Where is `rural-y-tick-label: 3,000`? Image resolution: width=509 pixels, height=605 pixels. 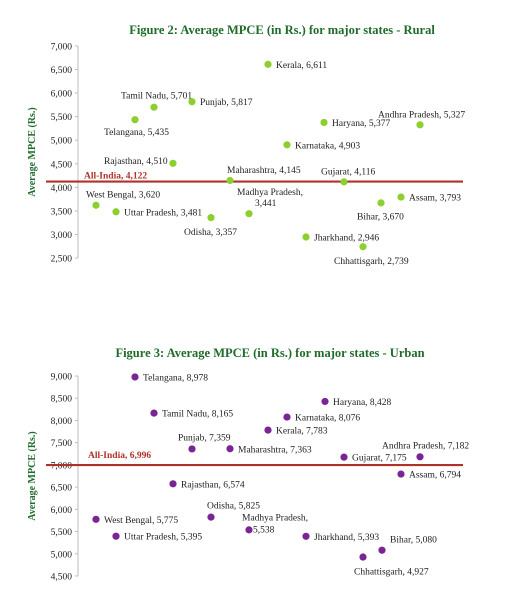
rural-y-tick-label: 3,000 is located at coordinates (62, 236).